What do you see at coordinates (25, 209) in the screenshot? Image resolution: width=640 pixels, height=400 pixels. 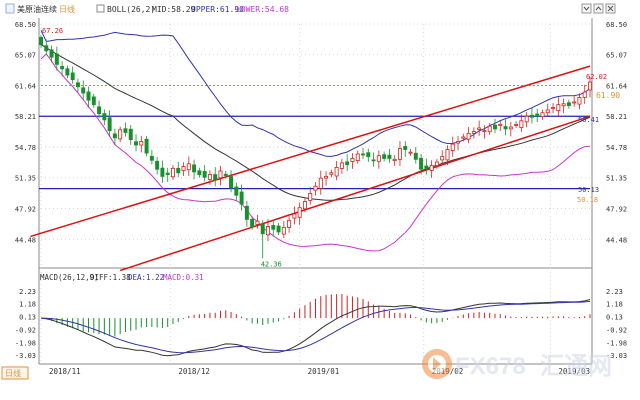 I see `y-tick-label-left: 47.92` at bounding box center [25, 209].